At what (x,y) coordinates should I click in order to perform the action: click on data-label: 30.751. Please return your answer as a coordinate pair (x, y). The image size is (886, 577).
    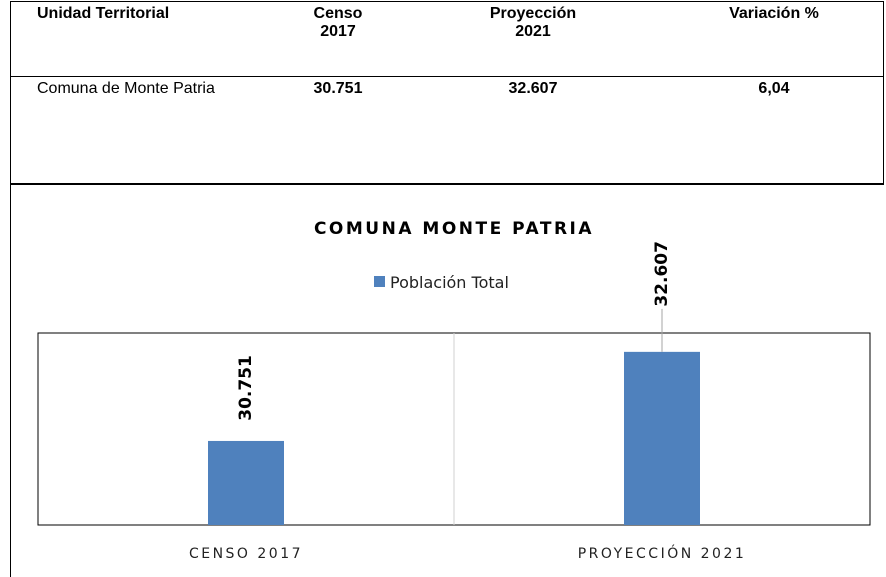
    Looking at the image, I should click on (246, 388).